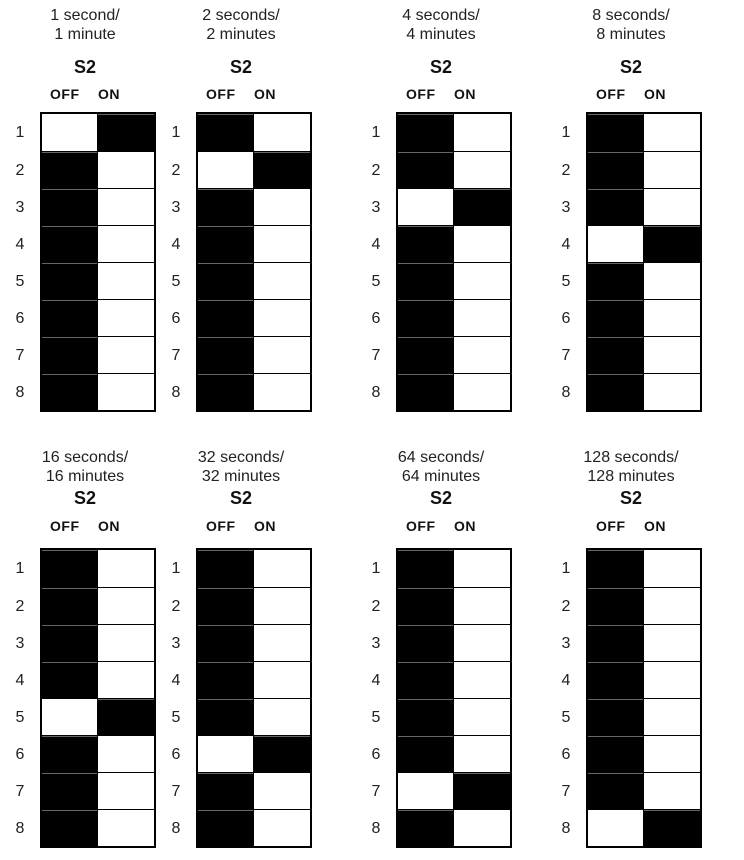 This screenshot has width=744, height=860. I want to click on panel-title: 2 seconds/ 2 minutes, so click(241, 25).